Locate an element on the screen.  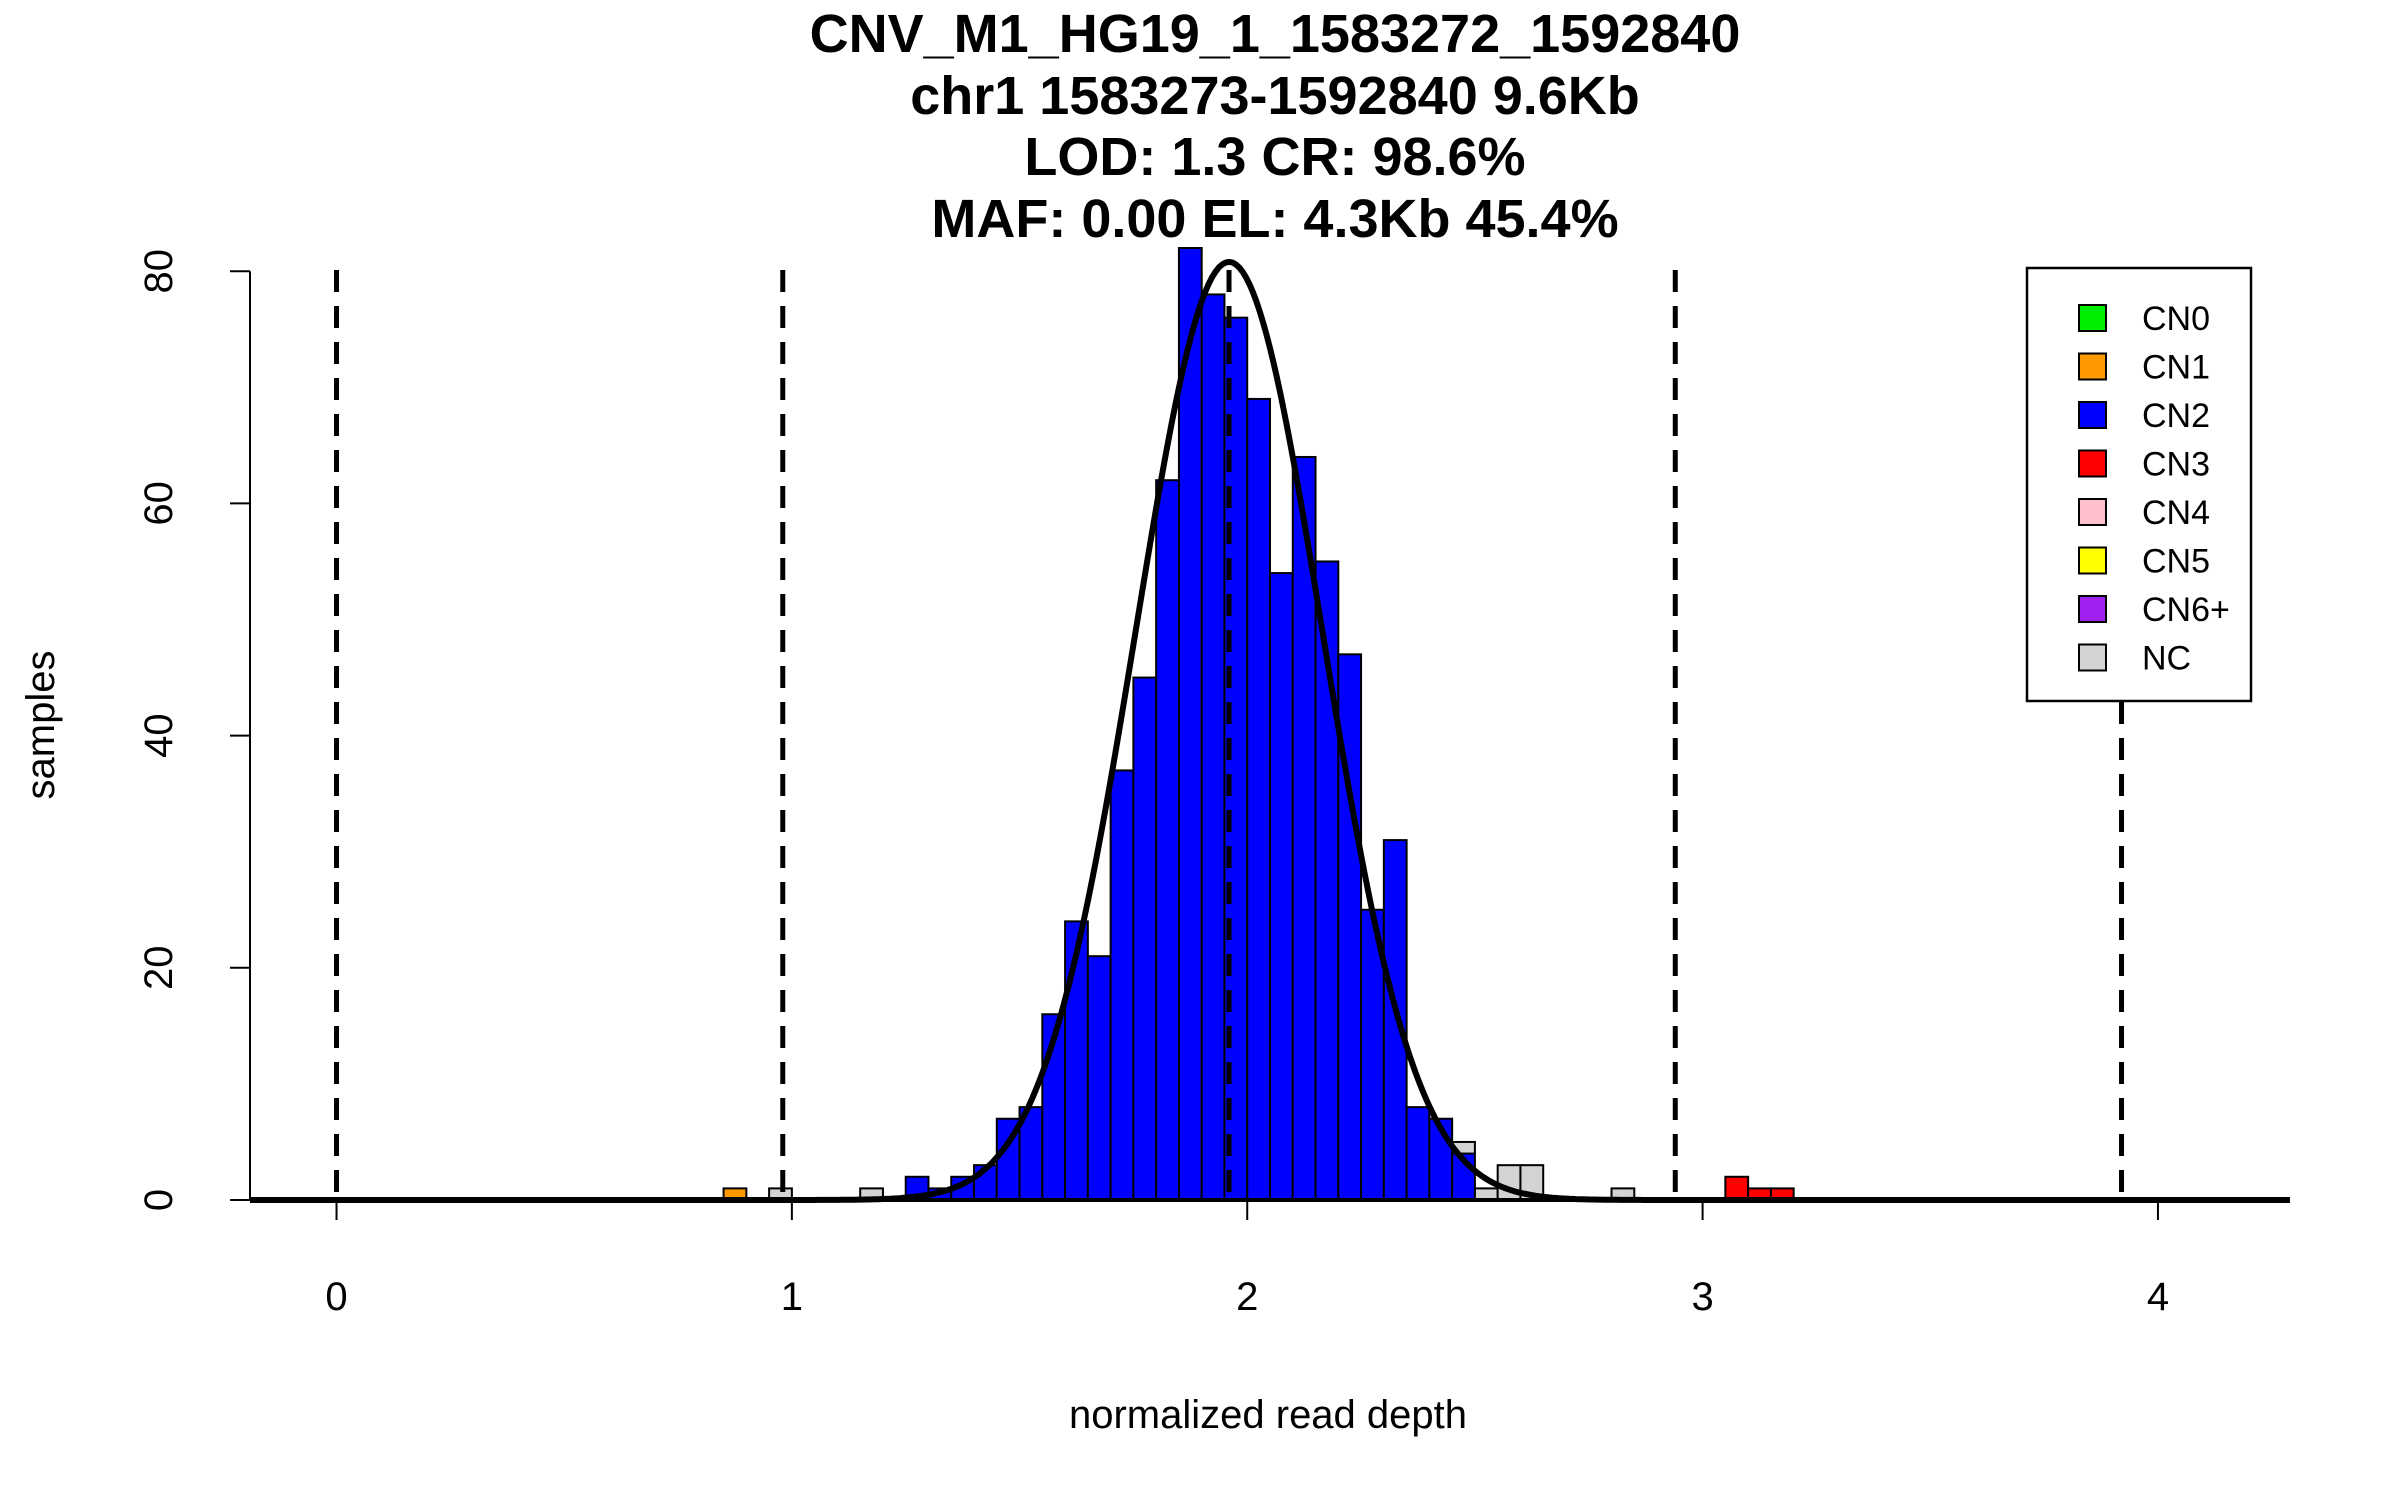
y-axis-ticks: 0 20 40 60 80 is located at coordinates (193, 730).